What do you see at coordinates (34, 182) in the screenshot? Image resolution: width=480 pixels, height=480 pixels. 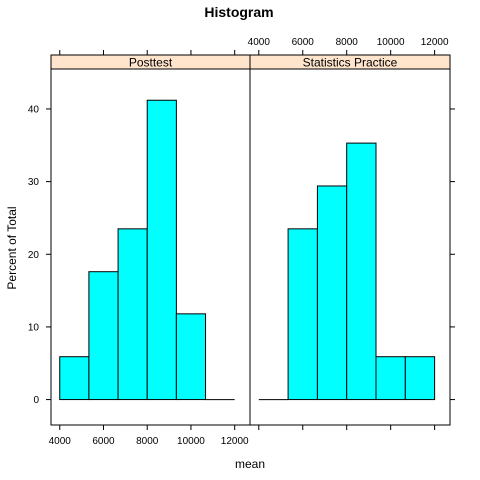 I see `y-tick-label: 30` at bounding box center [34, 182].